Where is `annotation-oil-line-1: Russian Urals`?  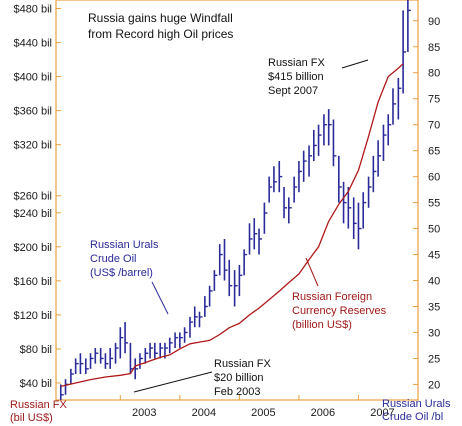
annotation-oil-line-1: Russian Urals is located at coordinates (124, 245).